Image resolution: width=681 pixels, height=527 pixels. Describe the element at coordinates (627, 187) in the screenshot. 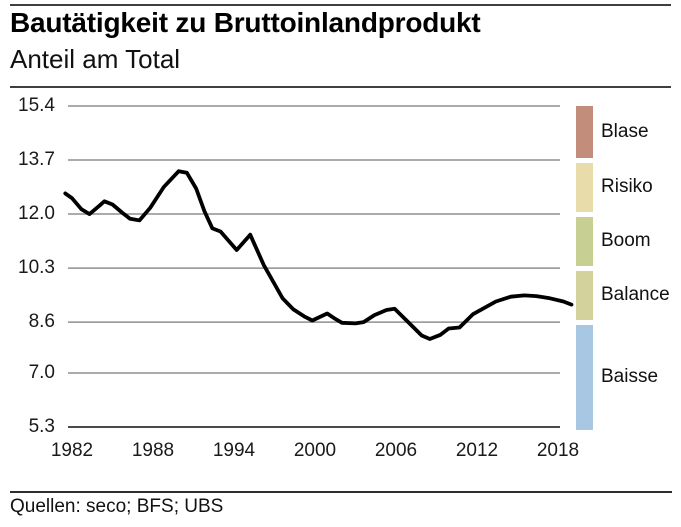

I see `legend-label: Risiko` at that location.